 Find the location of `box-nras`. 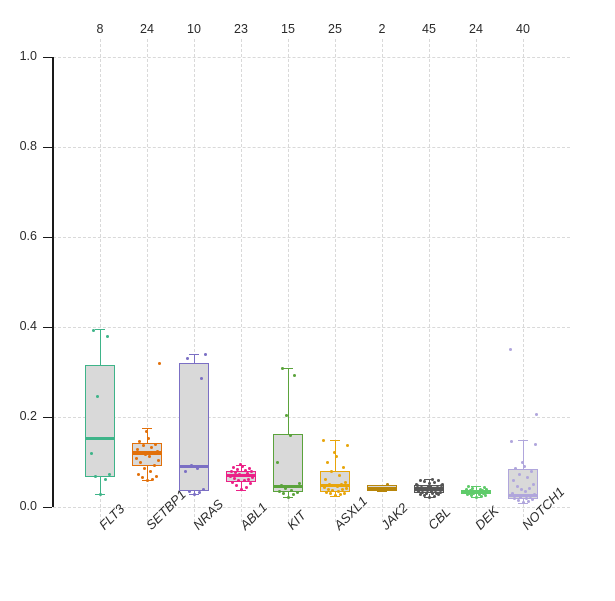

box-nras is located at coordinates (194, 427).